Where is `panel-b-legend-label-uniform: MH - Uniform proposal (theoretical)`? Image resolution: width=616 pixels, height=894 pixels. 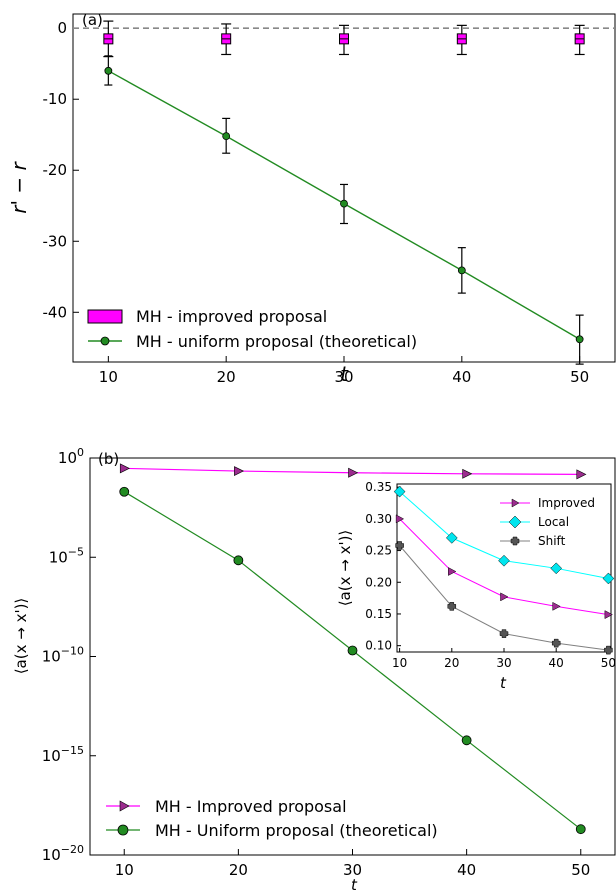
panel-b-legend-label-uniform: MH - Uniform proposal (theoretical) is located at coordinates (296, 830).